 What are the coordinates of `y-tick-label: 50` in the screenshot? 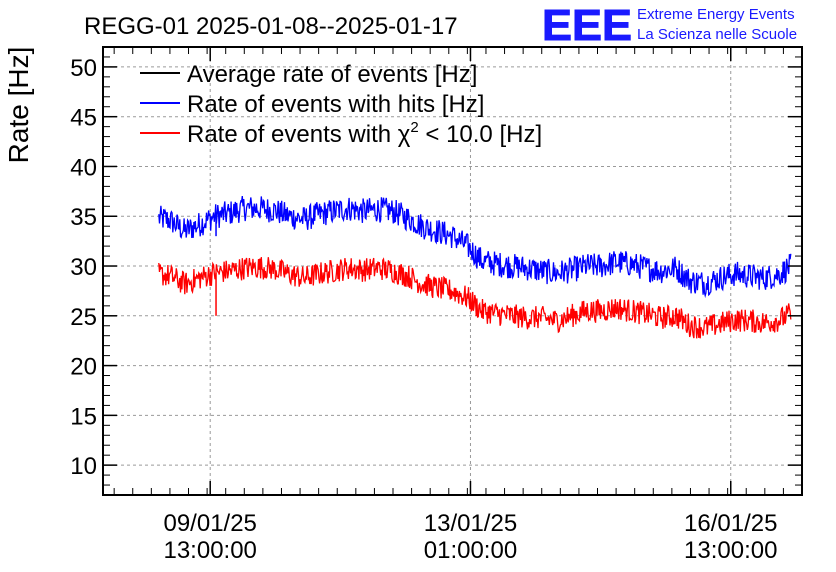 It's located at (83, 68).